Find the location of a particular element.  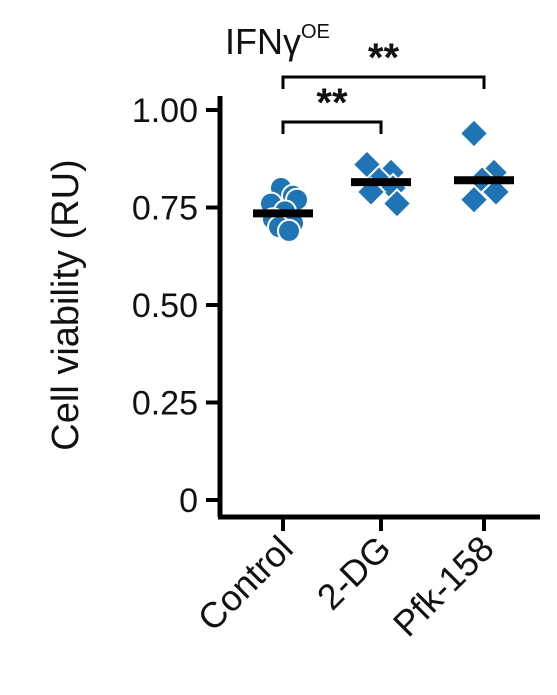

x-tick-label: Control is located at coordinates (245, 583).